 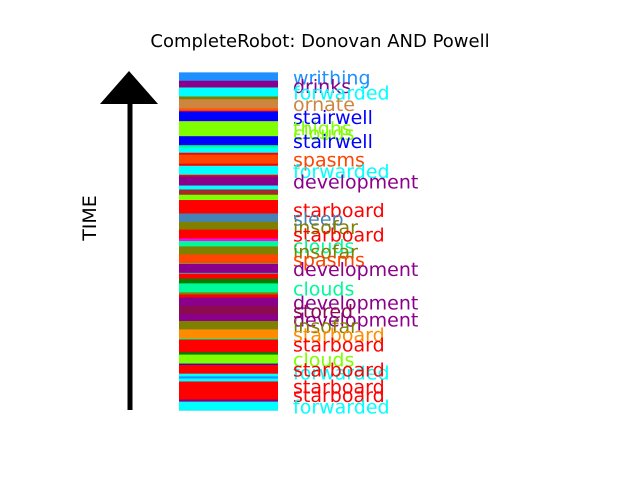 I want to click on y-axis-label: TIME, so click(x=90, y=218).